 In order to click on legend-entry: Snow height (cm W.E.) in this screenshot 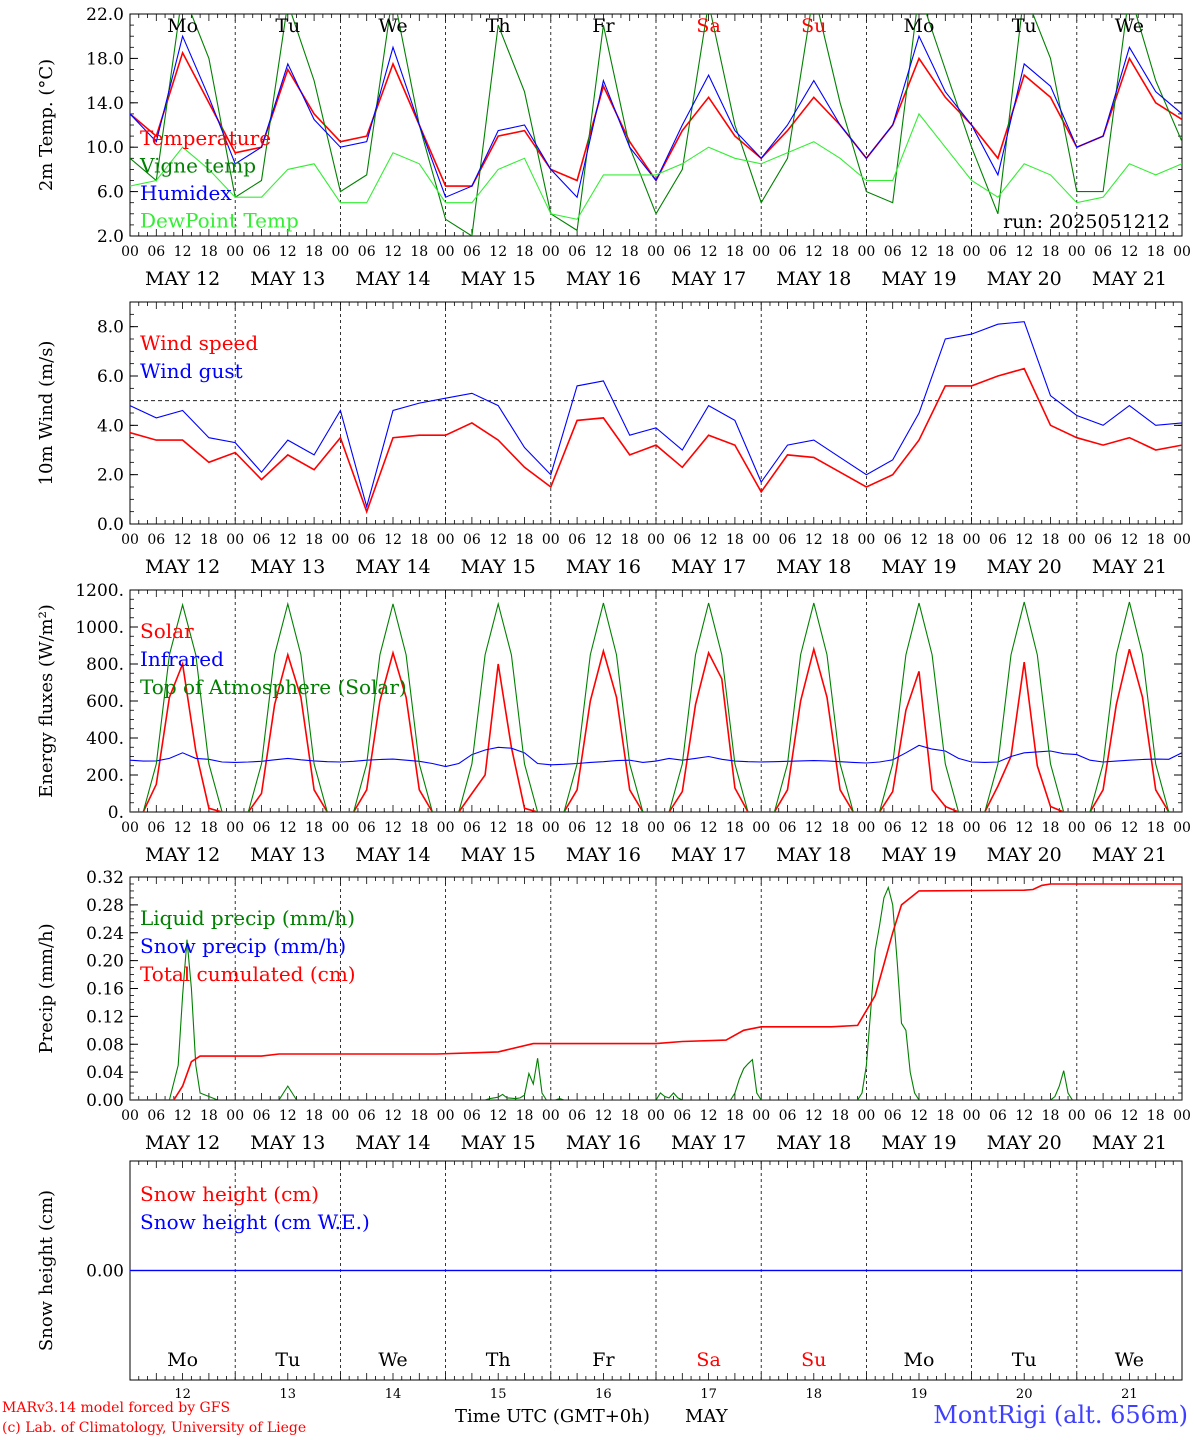, I will do `click(255, 1222)`.